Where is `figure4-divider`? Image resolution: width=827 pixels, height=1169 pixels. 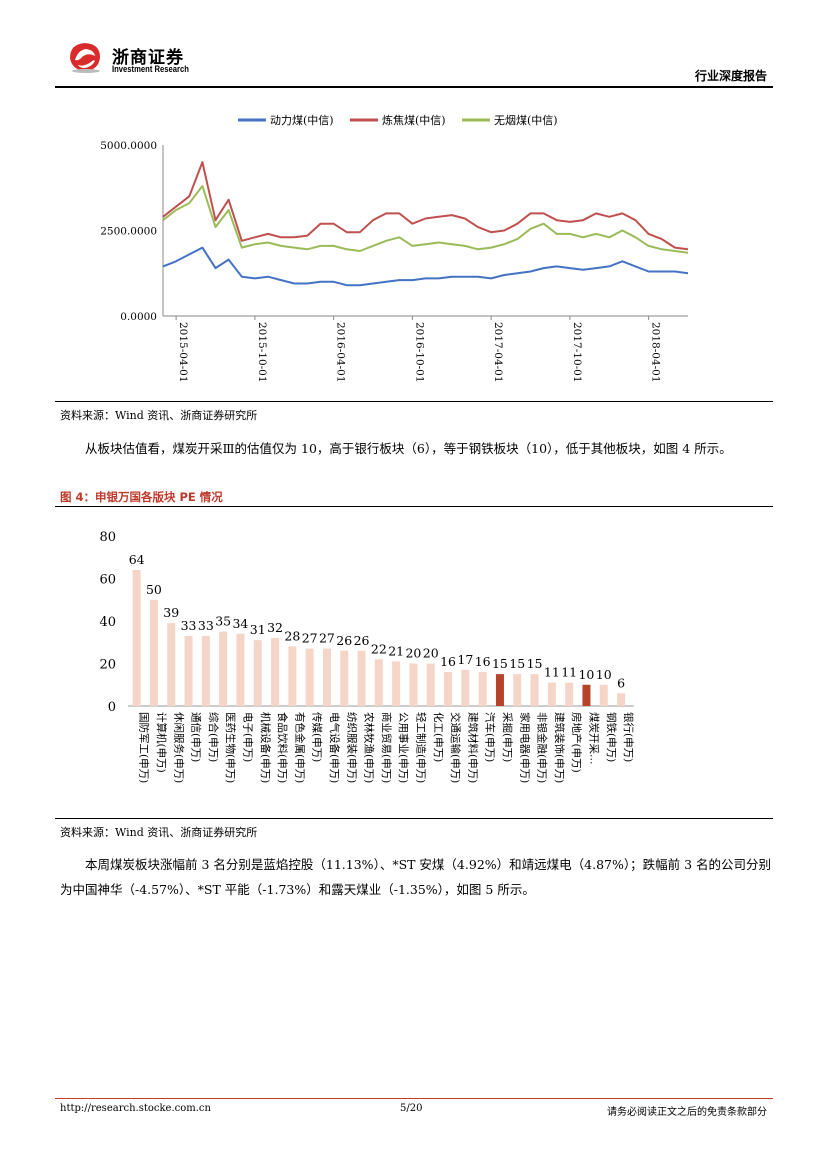 figure4-divider is located at coordinates (414, 818).